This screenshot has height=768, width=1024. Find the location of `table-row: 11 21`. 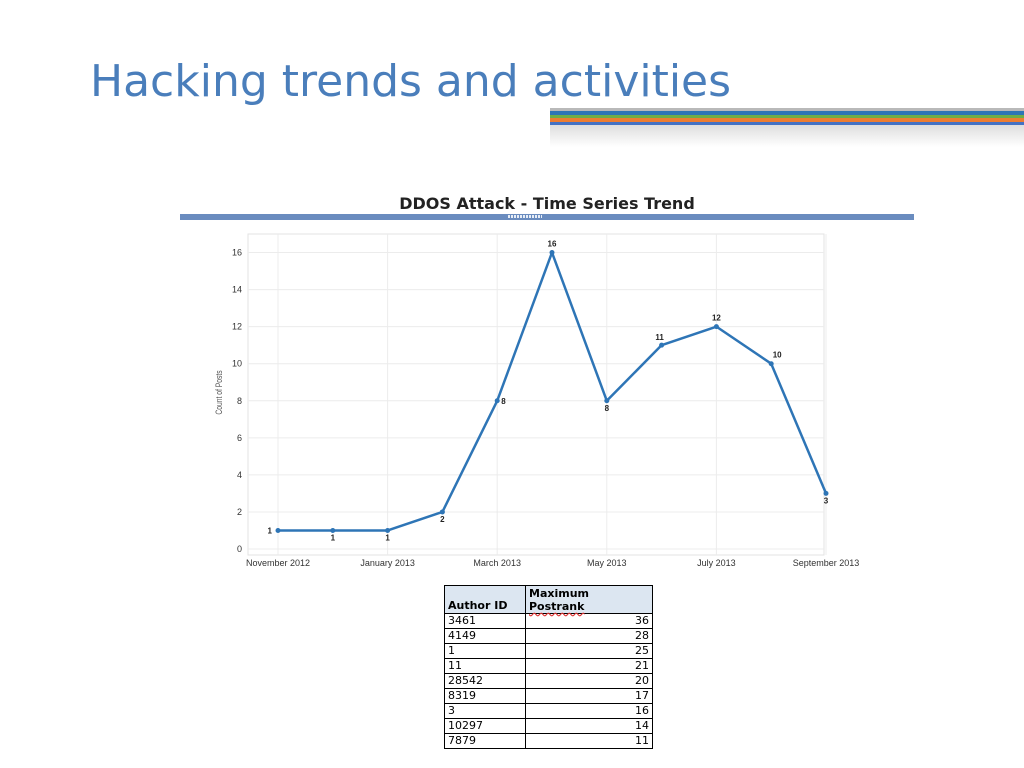

table-row: 11 21 is located at coordinates (548, 666).